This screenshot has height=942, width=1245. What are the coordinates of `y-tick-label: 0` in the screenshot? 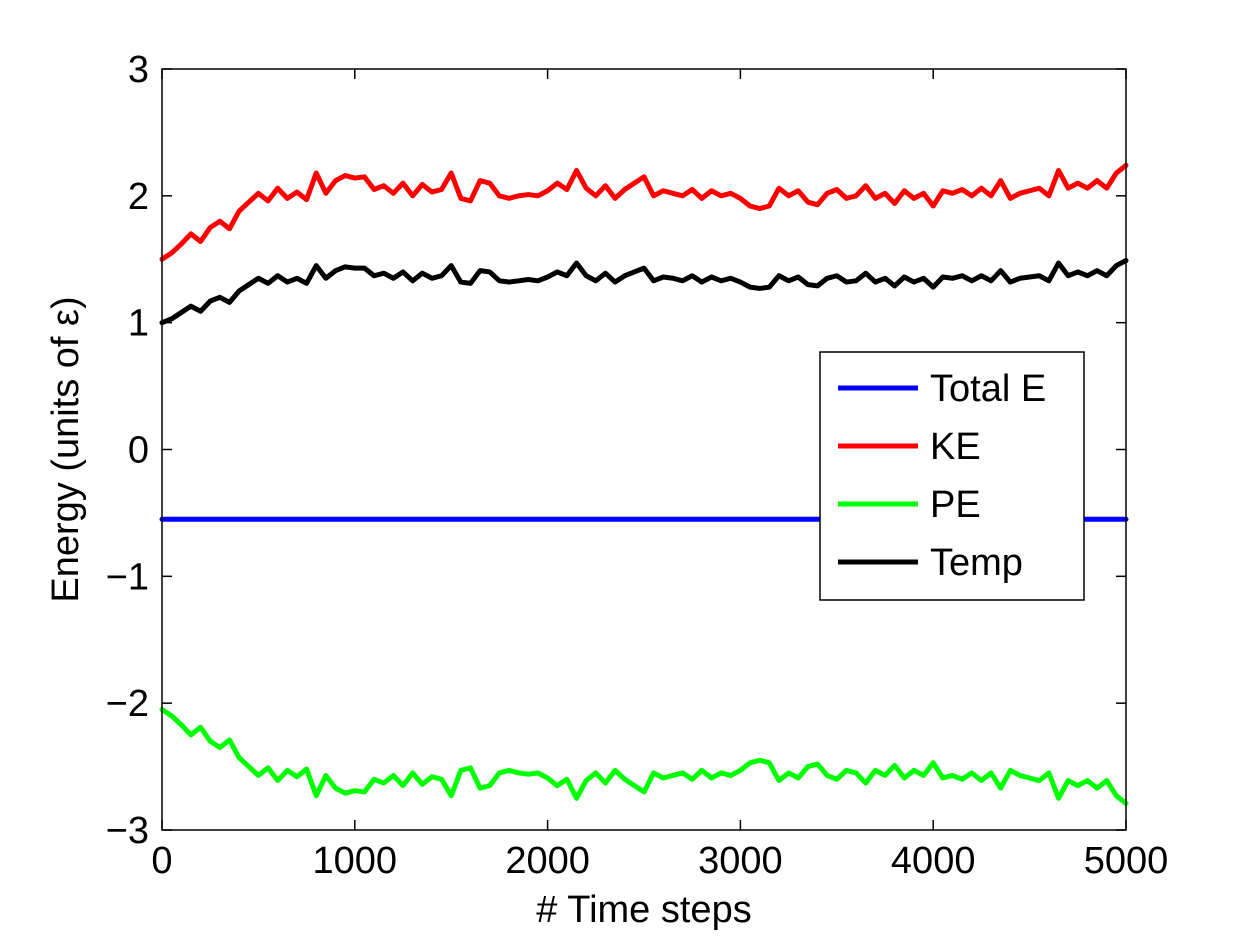 It's located at (138, 451).